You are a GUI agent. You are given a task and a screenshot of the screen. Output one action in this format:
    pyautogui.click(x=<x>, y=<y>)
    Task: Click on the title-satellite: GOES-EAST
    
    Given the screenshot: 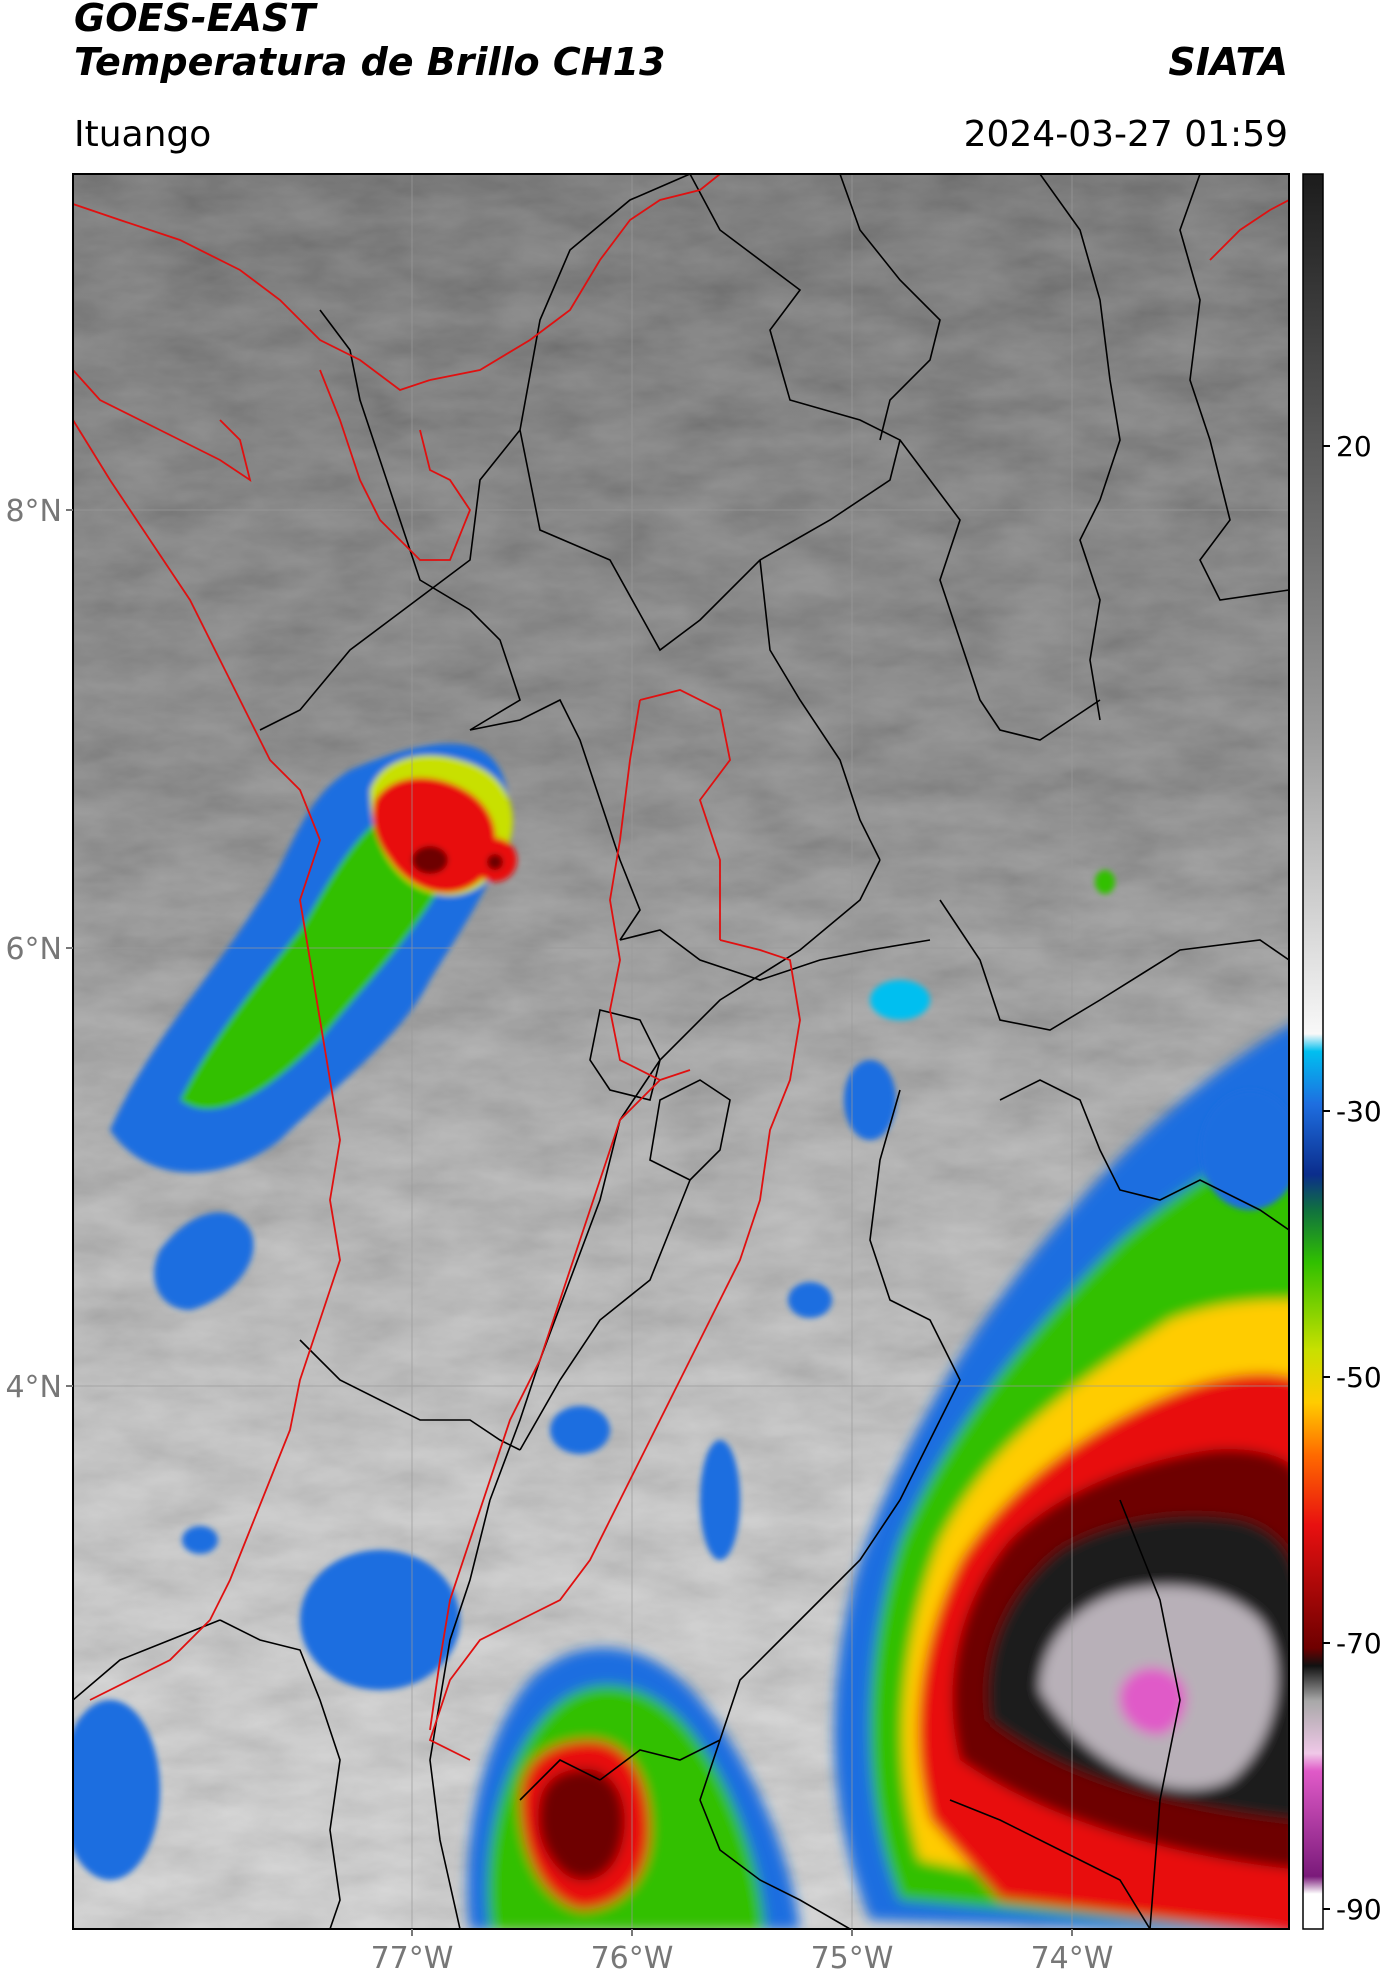 What is the action you would take?
    pyautogui.click(x=195, y=20)
    